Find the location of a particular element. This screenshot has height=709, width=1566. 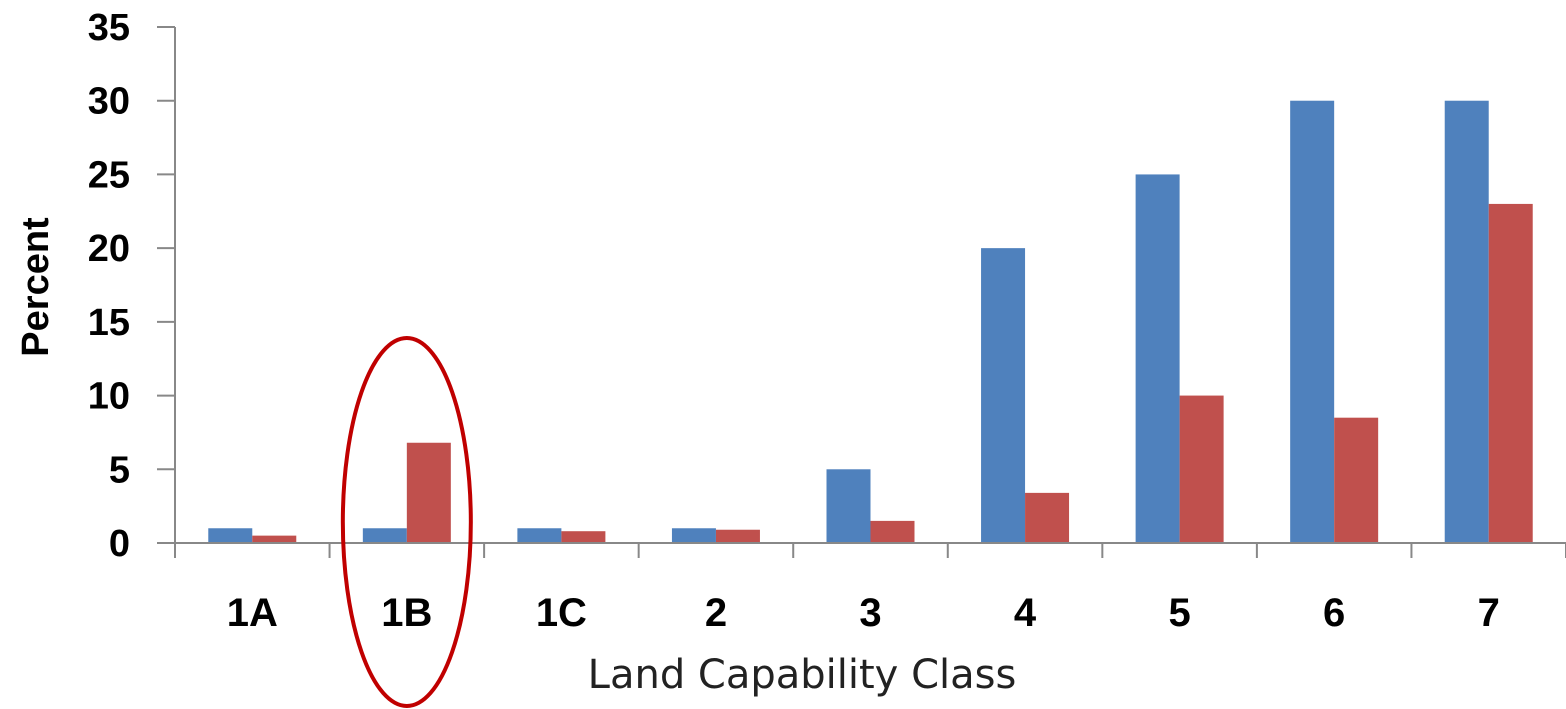

highlight-ellipse is located at coordinates (406, 522).